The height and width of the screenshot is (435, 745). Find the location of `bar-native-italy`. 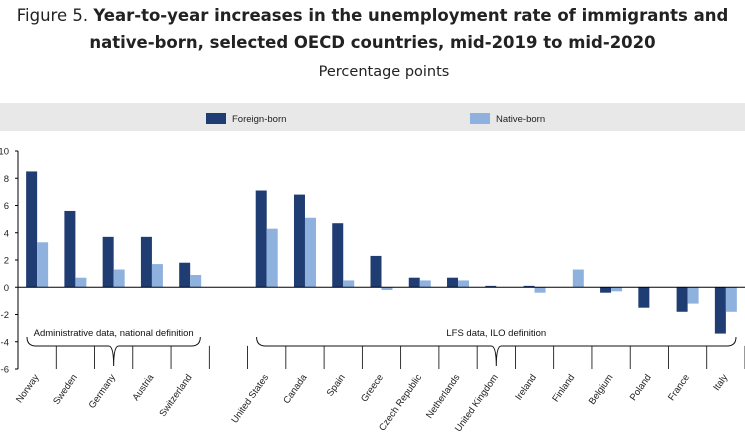

bar-native-italy is located at coordinates (731, 299).